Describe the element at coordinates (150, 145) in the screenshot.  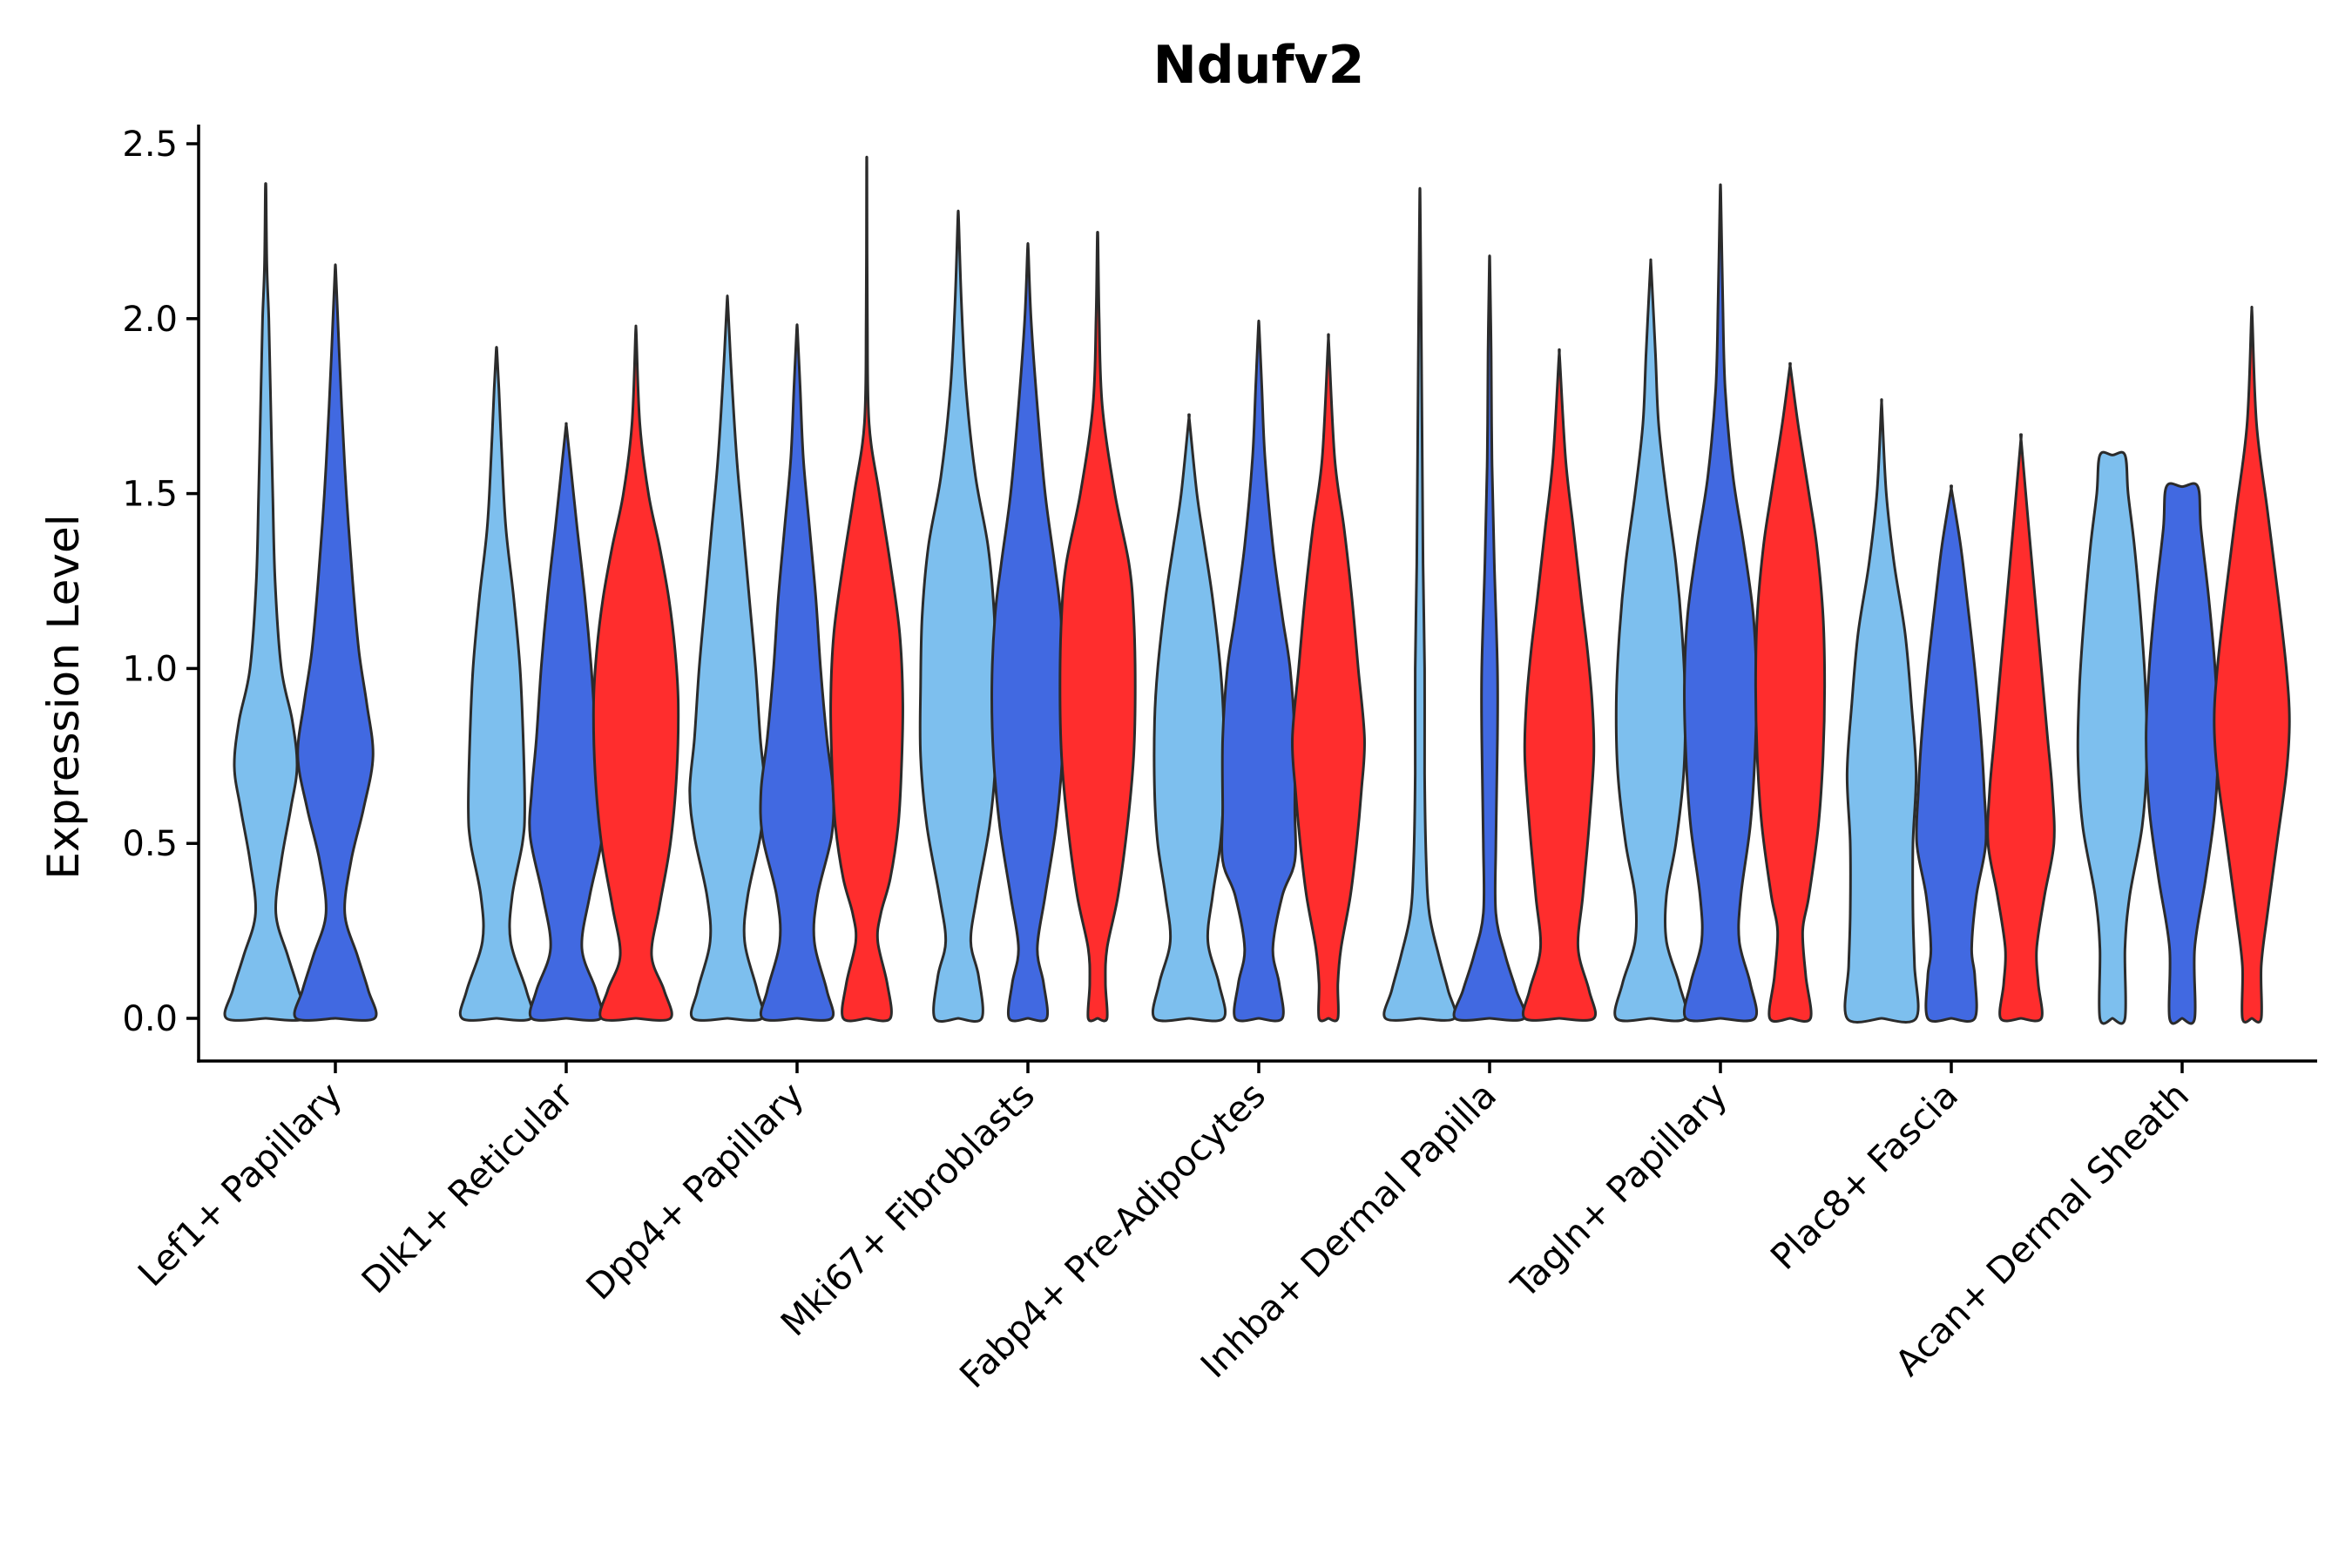
I see `y-tick-label: 2.5` at that location.